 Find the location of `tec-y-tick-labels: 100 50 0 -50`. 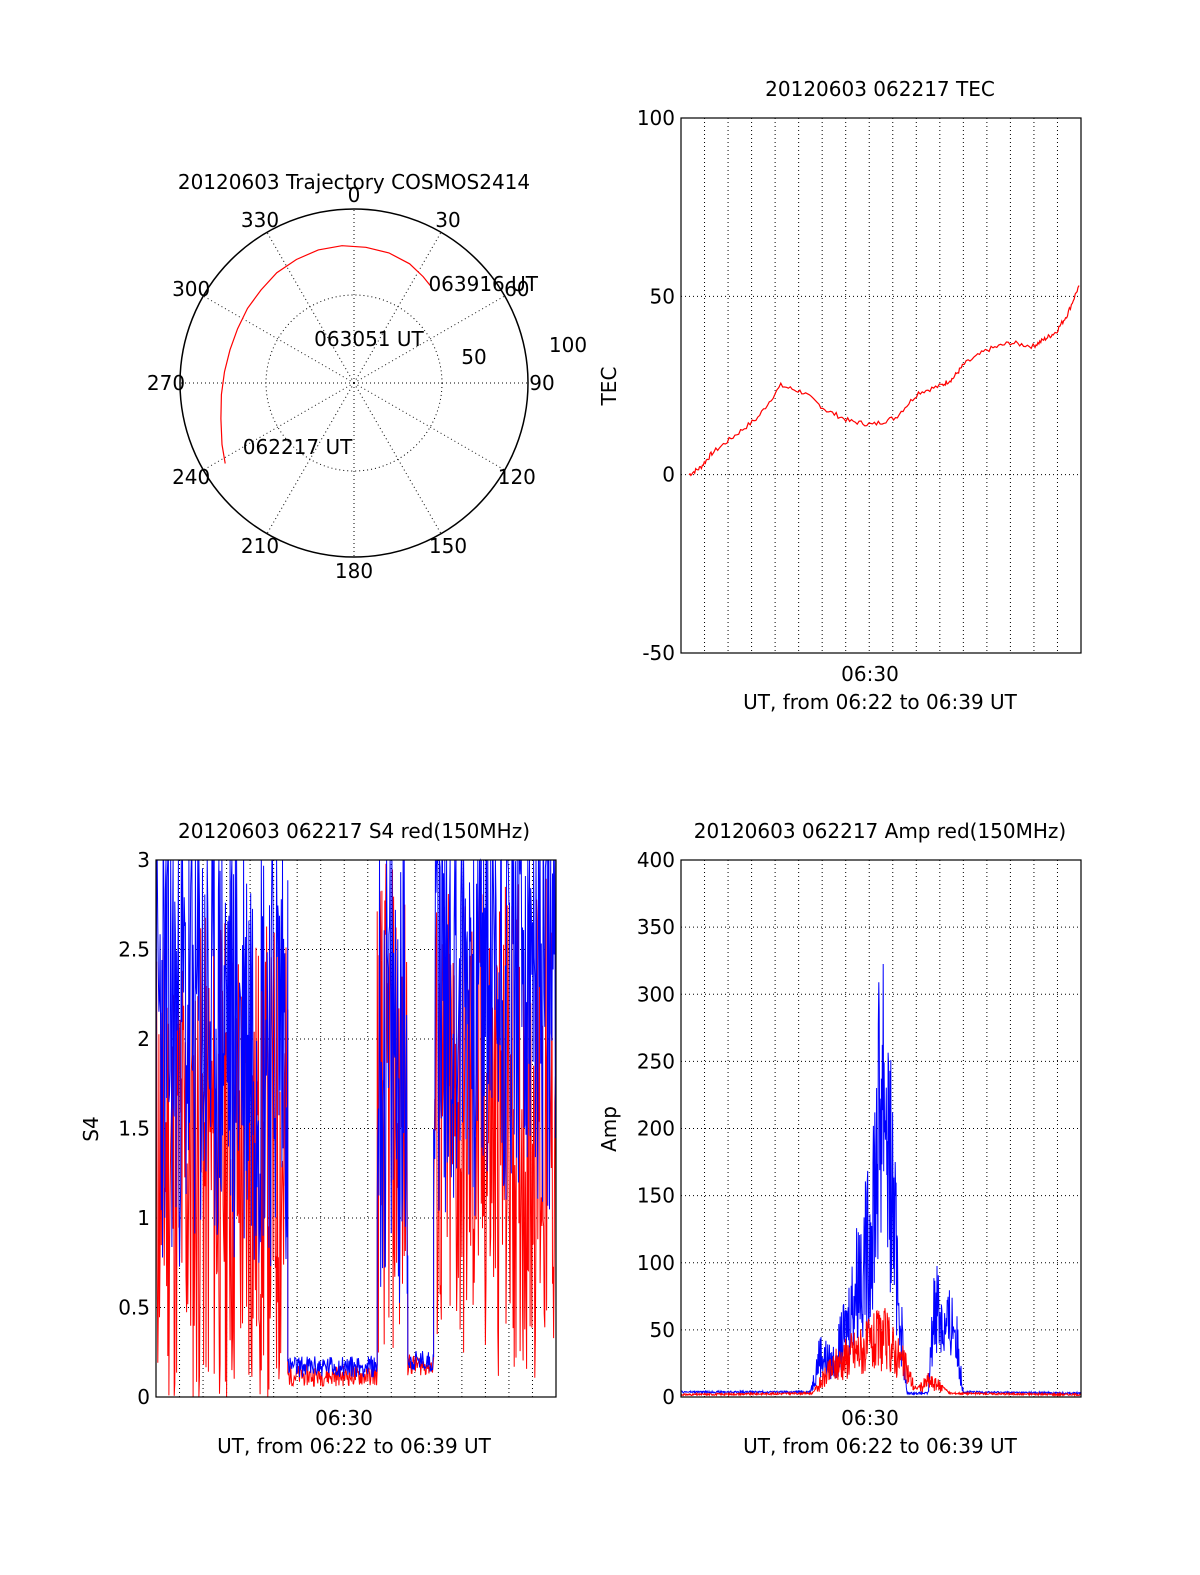

tec-y-tick-labels: 100 50 0 -50 is located at coordinates (656, 385).